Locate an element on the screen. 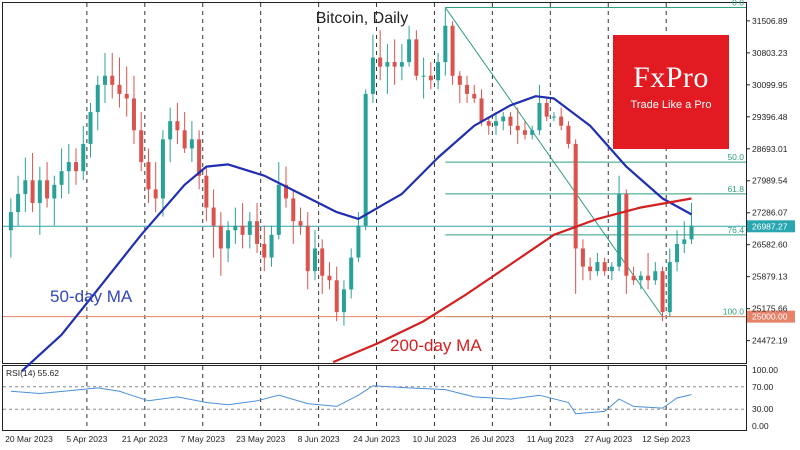 This screenshot has height=450, width=800. logo-tagline: Trade Like a Pro is located at coordinates (671, 105).